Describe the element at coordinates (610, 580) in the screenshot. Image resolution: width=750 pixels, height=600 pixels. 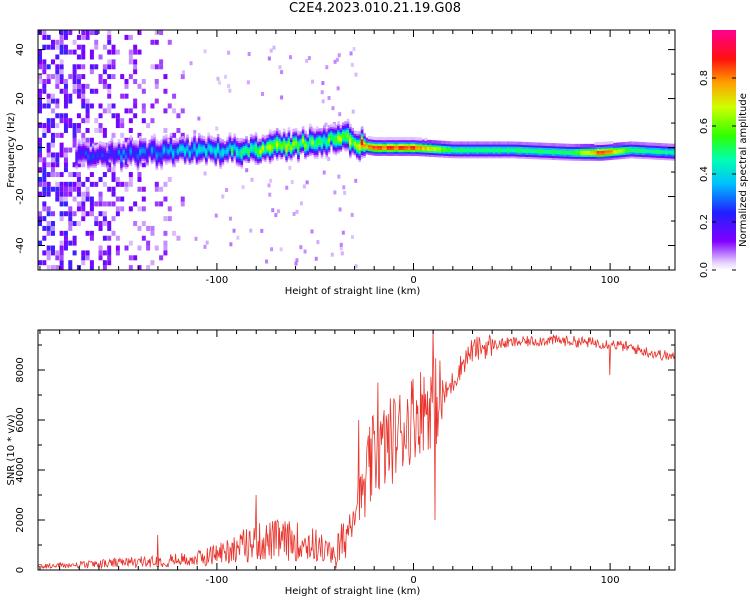
I see `x-tick-label: 100` at that location.